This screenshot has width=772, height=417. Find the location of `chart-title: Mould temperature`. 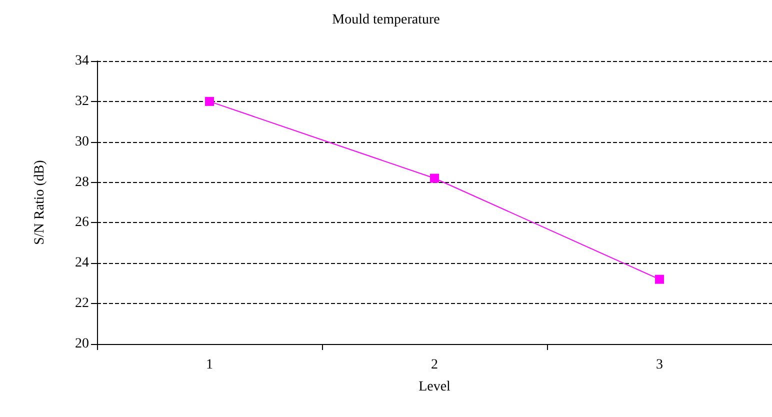

chart-title: Mould temperature is located at coordinates (386, 20).